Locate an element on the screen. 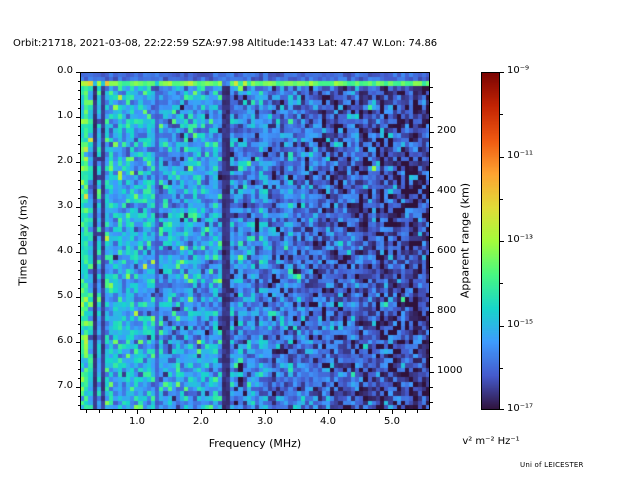 The height and width of the screenshot is (480, 640). y-tick-label: 6.0 is located at coordinates (65, 340).